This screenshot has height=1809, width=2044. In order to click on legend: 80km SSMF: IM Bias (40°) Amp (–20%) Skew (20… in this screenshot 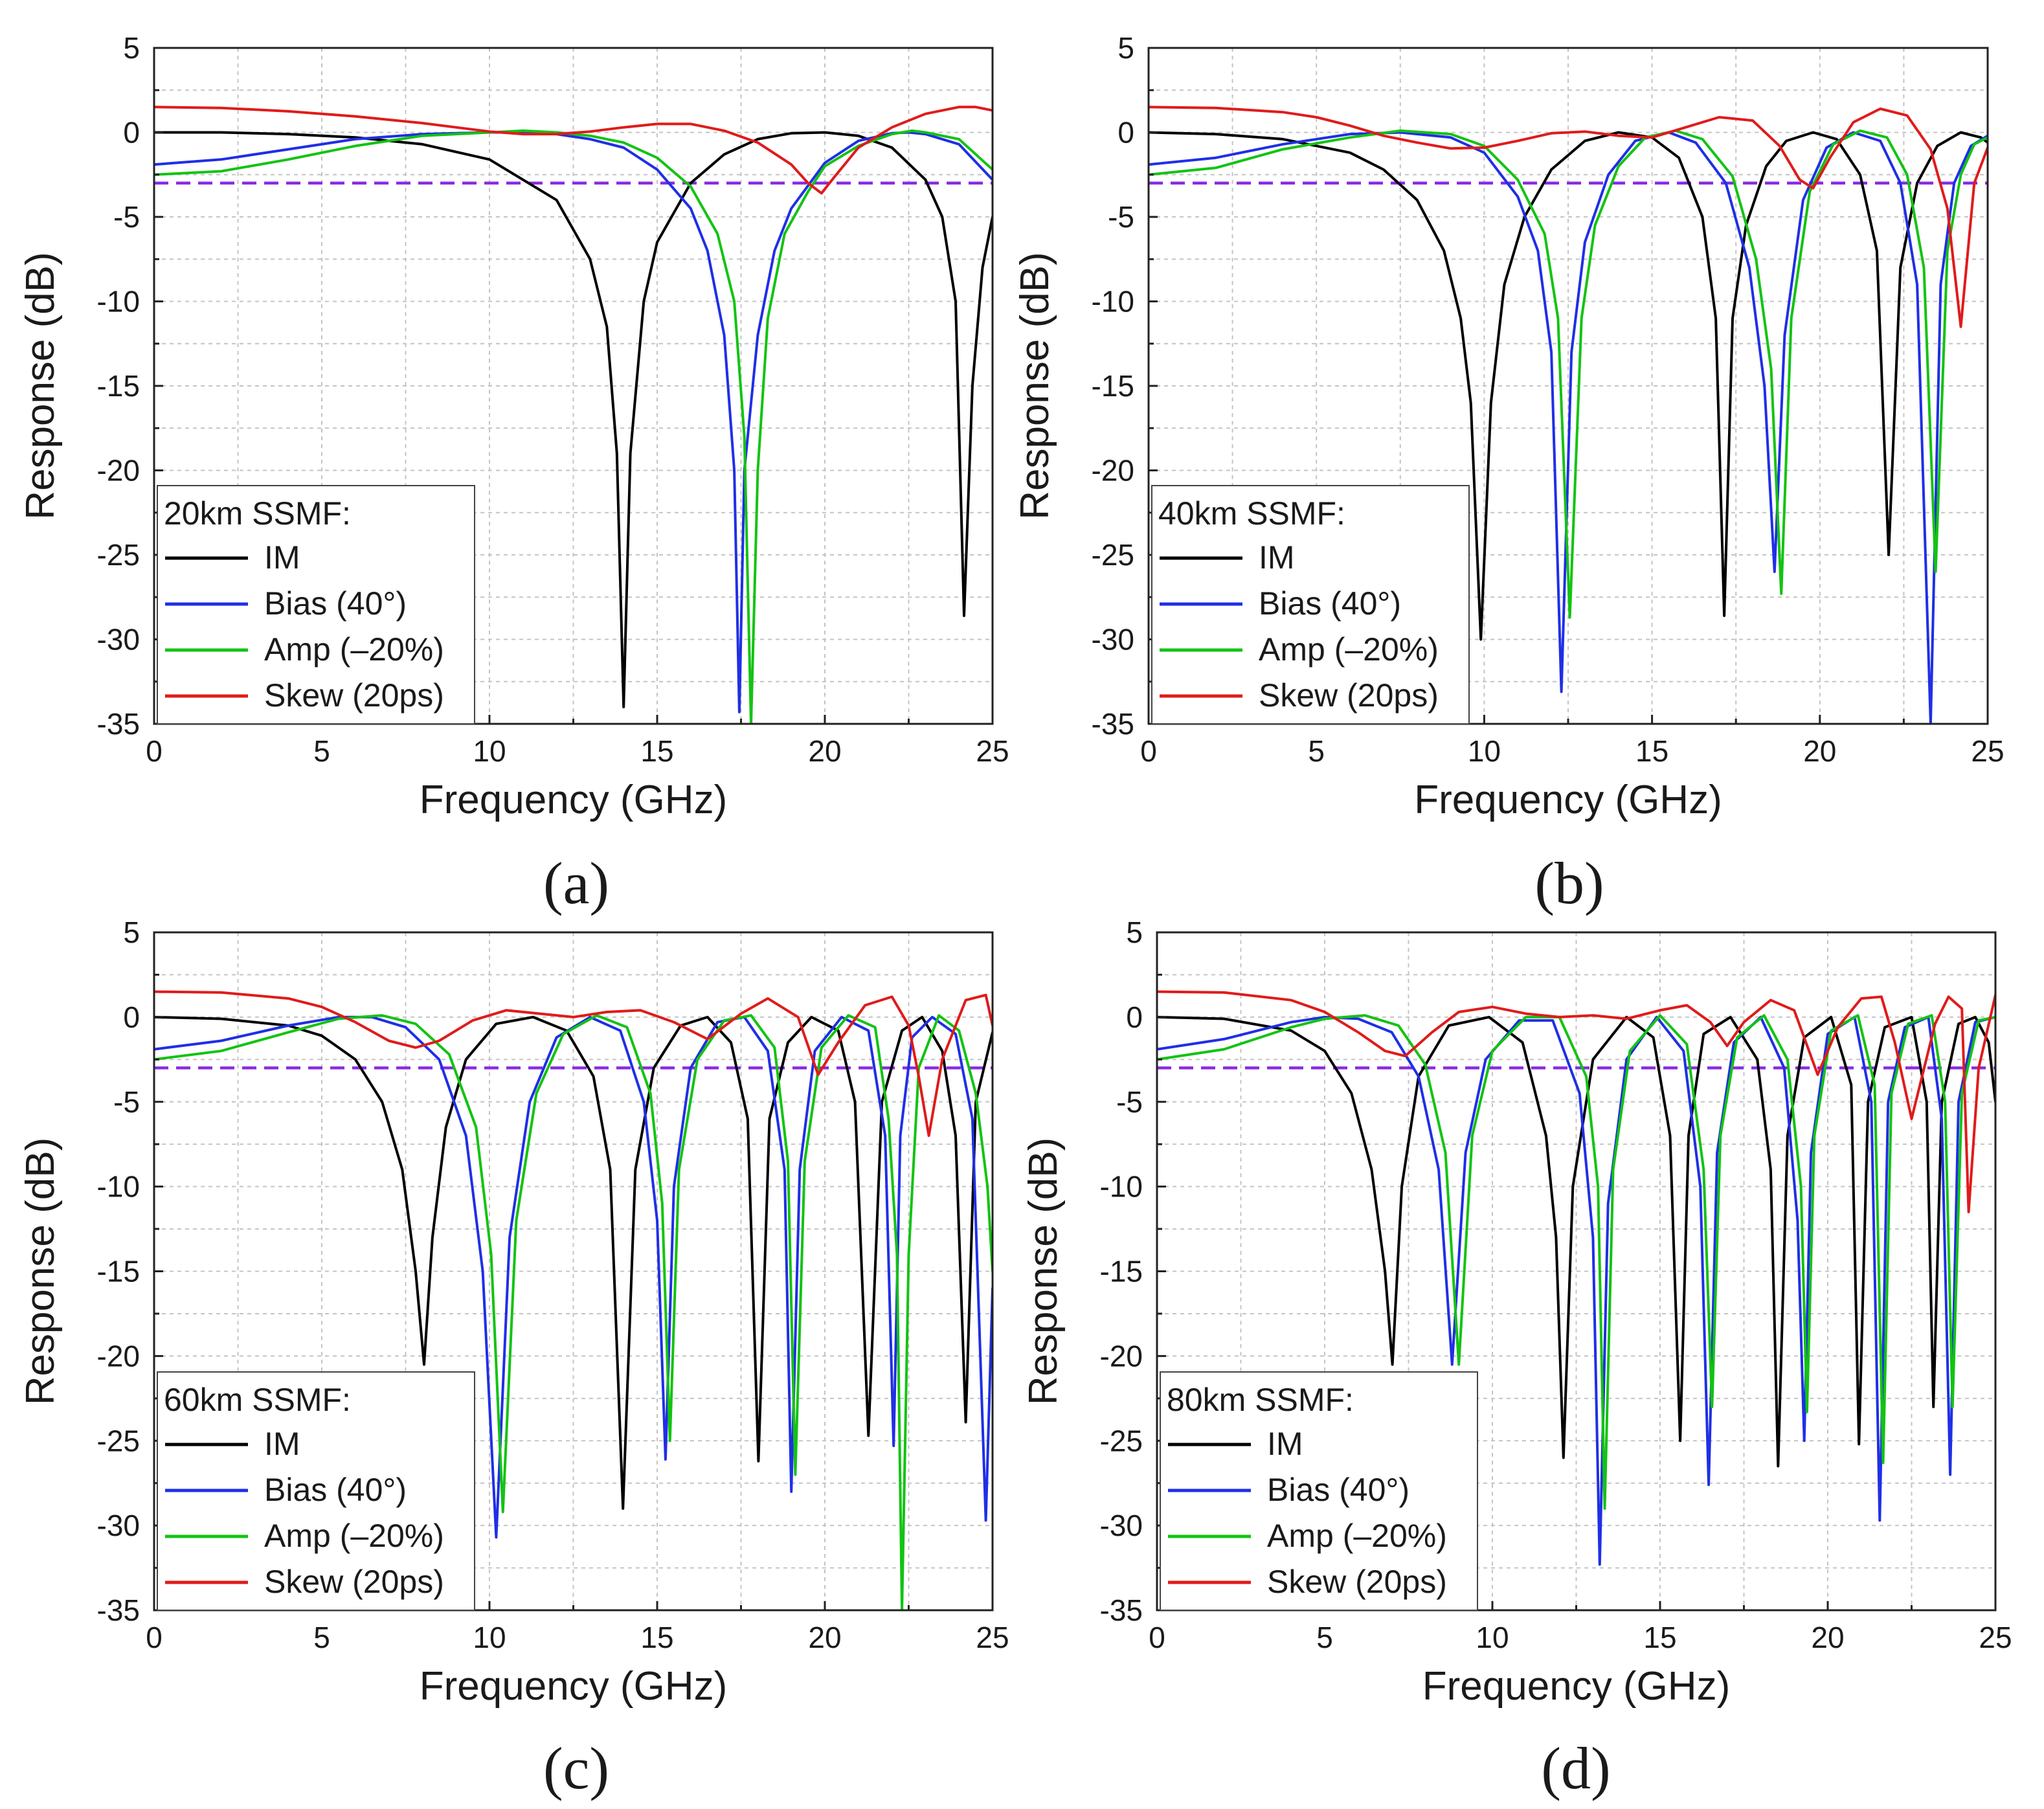, I will do `click(1319, 1491)`.